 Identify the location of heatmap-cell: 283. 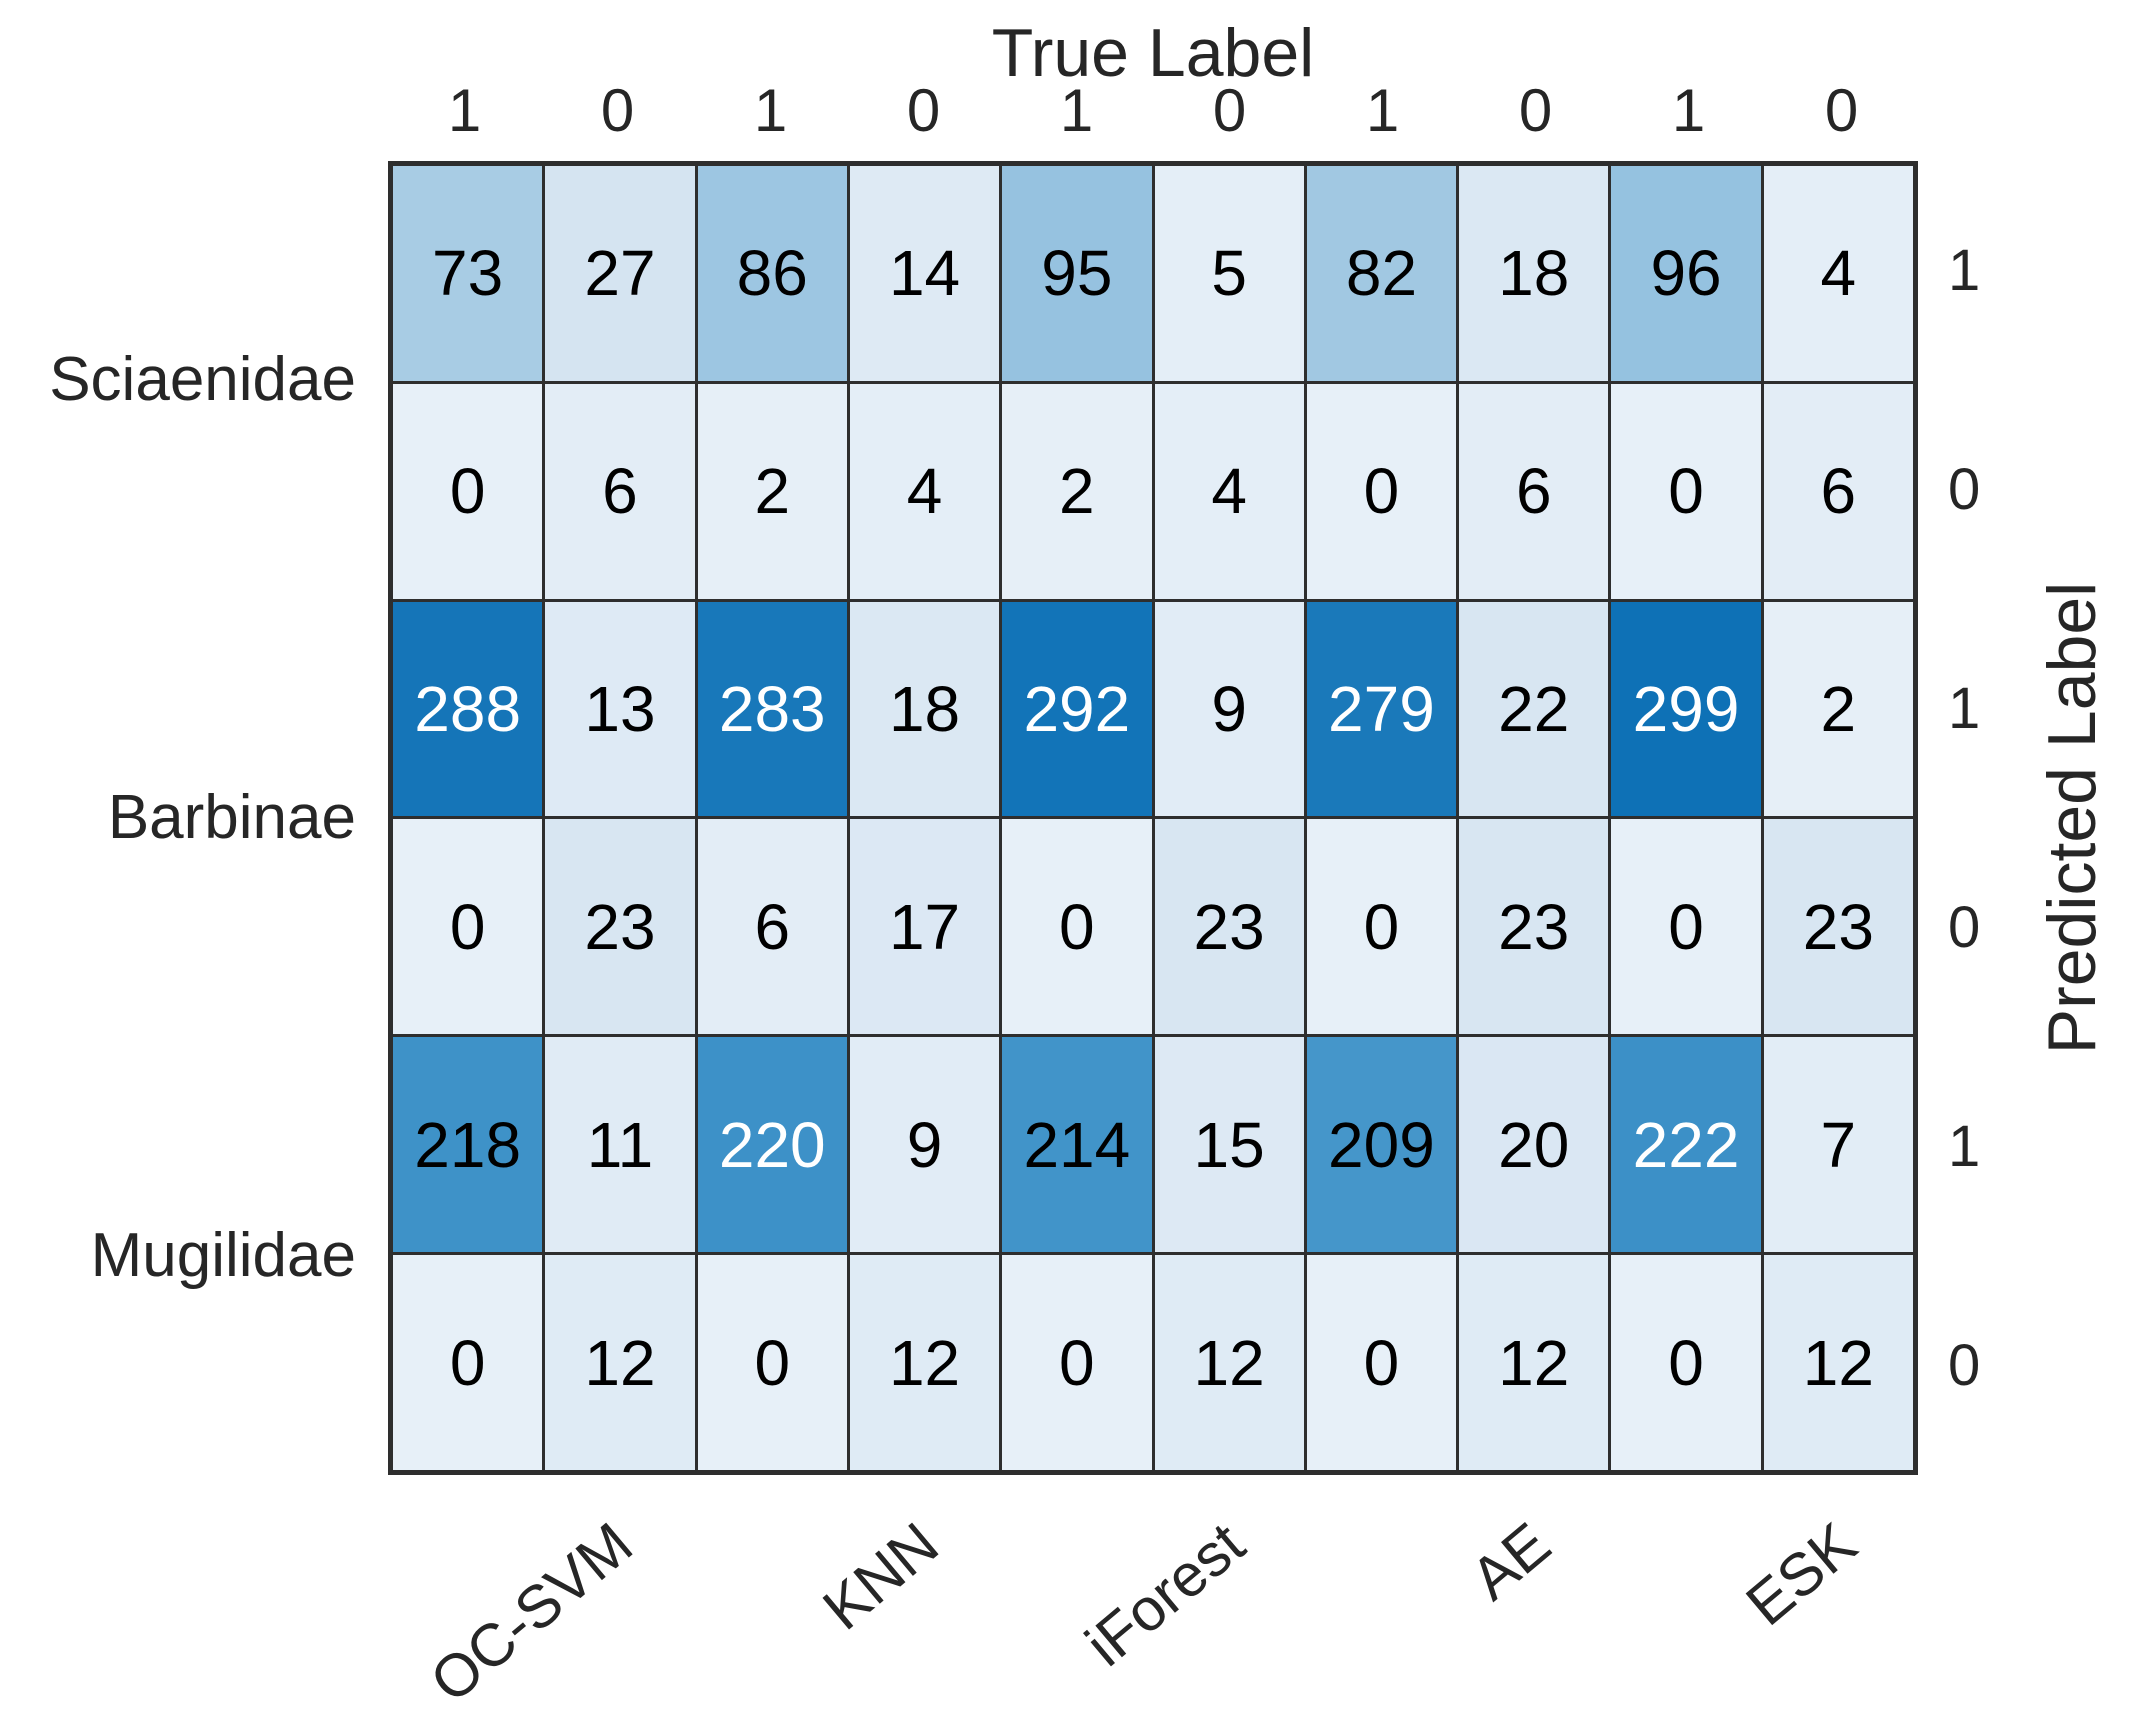
(772, 709).